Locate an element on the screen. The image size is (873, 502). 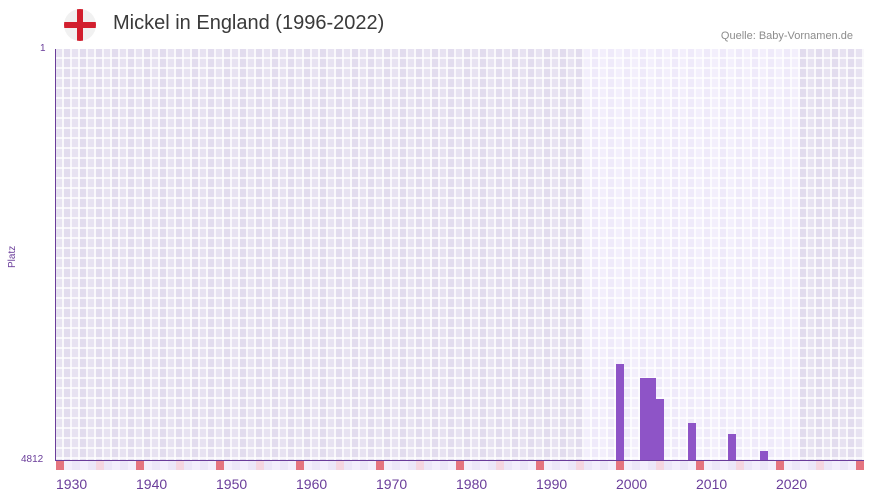
x-tick-1930: 1930 is located at coordinates (72, 484).